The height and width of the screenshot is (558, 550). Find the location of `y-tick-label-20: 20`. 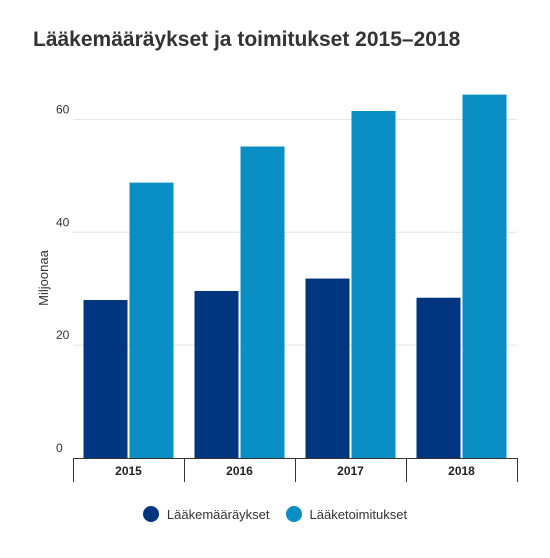

y-tick-label-20: 20 is located at coordinates (63, 335).